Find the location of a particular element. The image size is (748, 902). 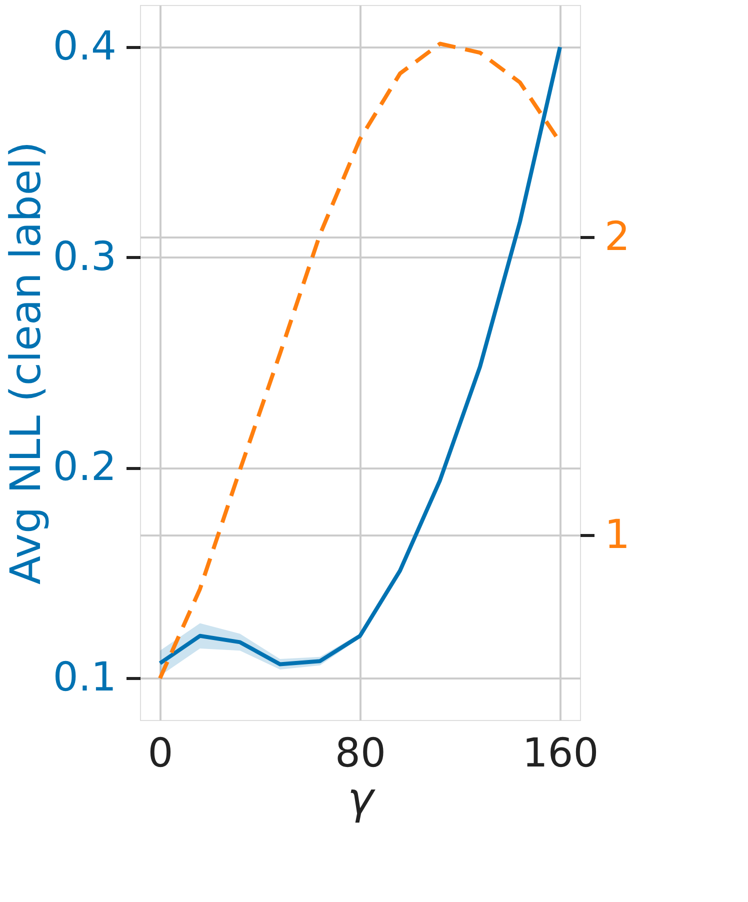

y-axis-title: Avg NLL (clean label) is located at coordinates (25, 363).